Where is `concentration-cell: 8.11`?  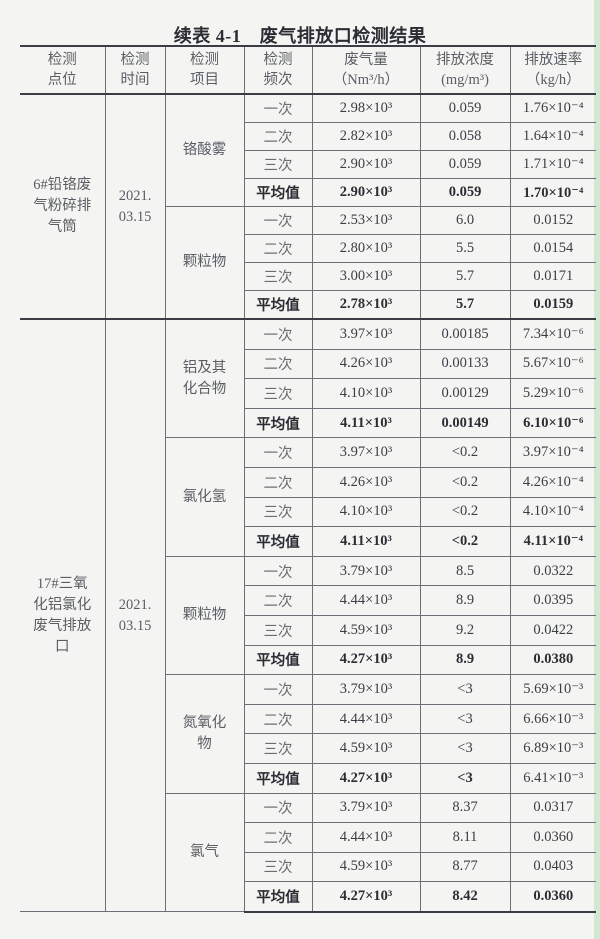
concentration-cell: 8.11 is located at coordinates (465, 837).